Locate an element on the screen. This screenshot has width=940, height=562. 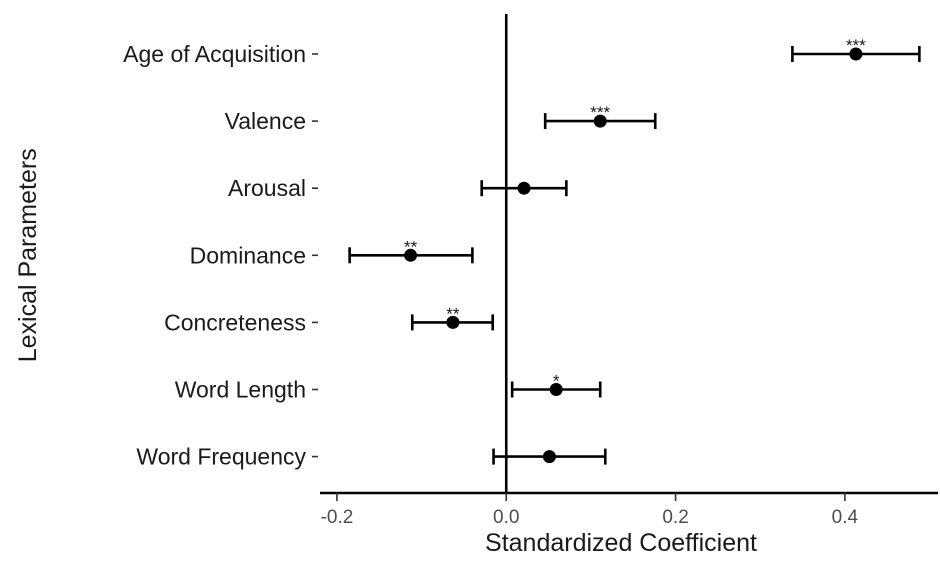
x-axis-title: Standardized Coefficient is located at coordinates (621, 543).